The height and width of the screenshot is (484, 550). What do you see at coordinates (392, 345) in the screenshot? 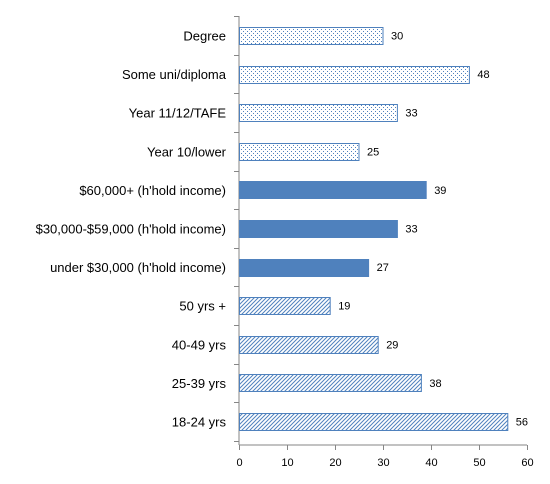
I see `data-label: 29` at bounding box center [392, 345].